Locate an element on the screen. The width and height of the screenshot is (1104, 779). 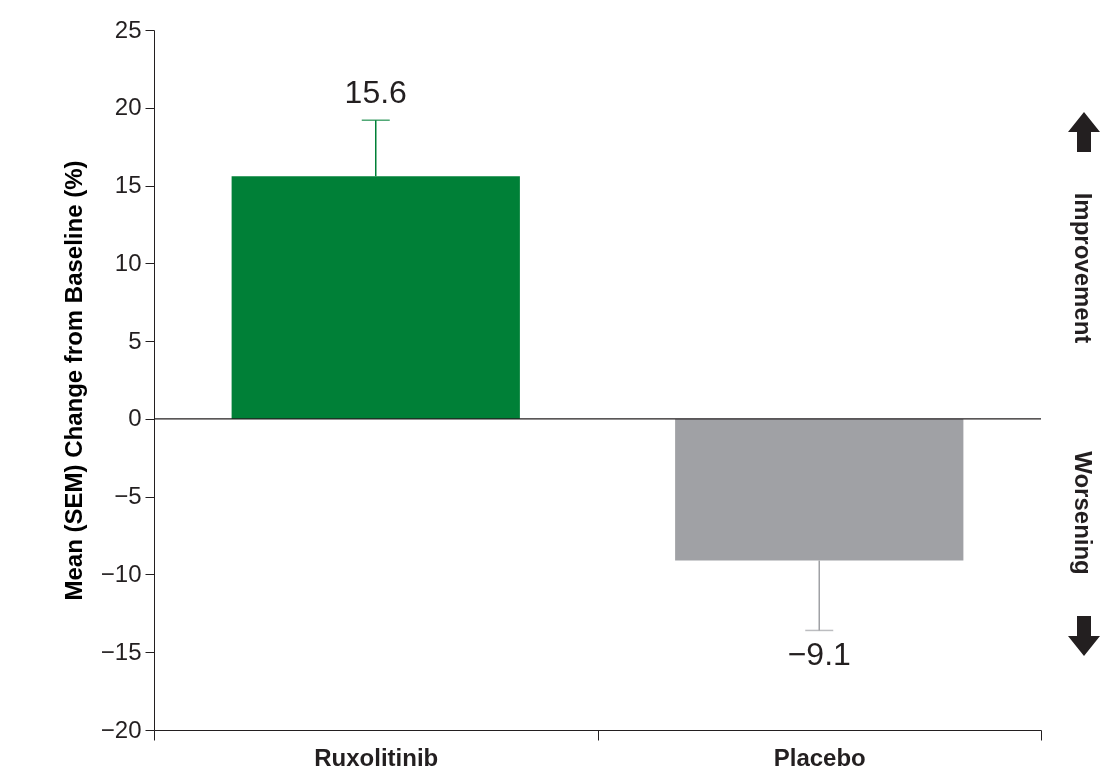
x-tick-label: Placebo is located at coordinates (819, 757).